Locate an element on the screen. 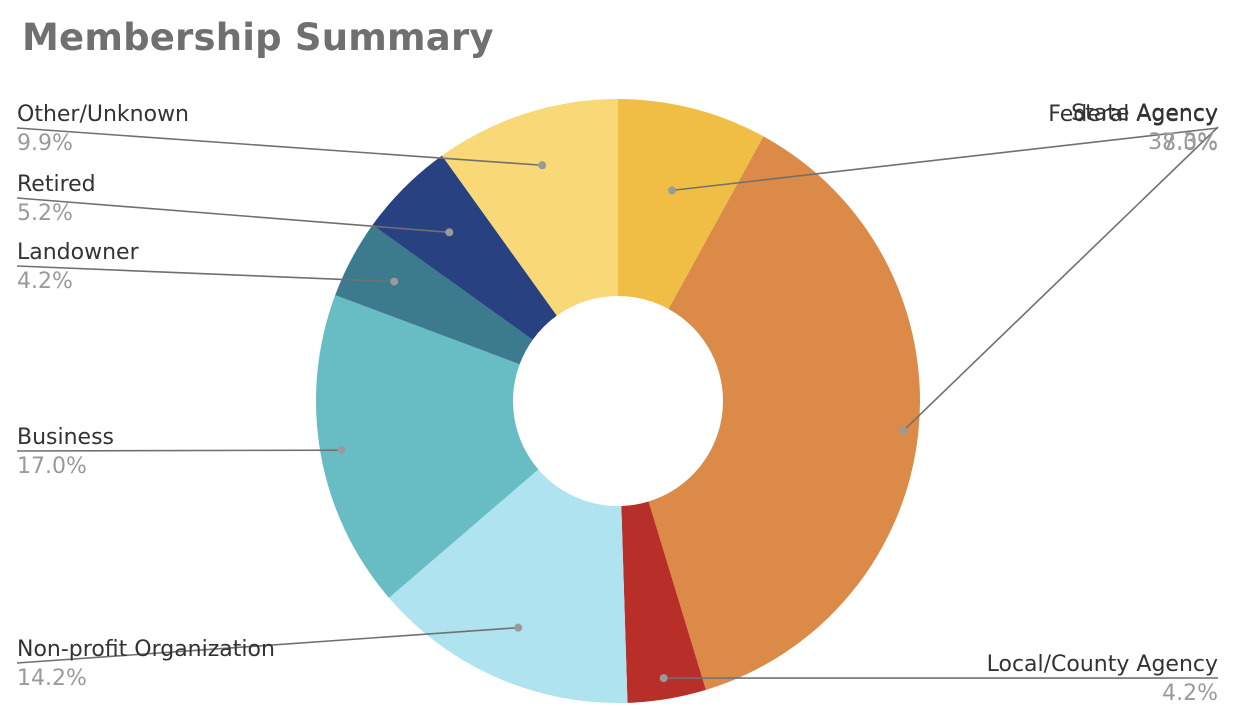 The image size is (1244, 724). slice-percent-local-county-agency: 4.2% is located at coordinates (1190, 693).